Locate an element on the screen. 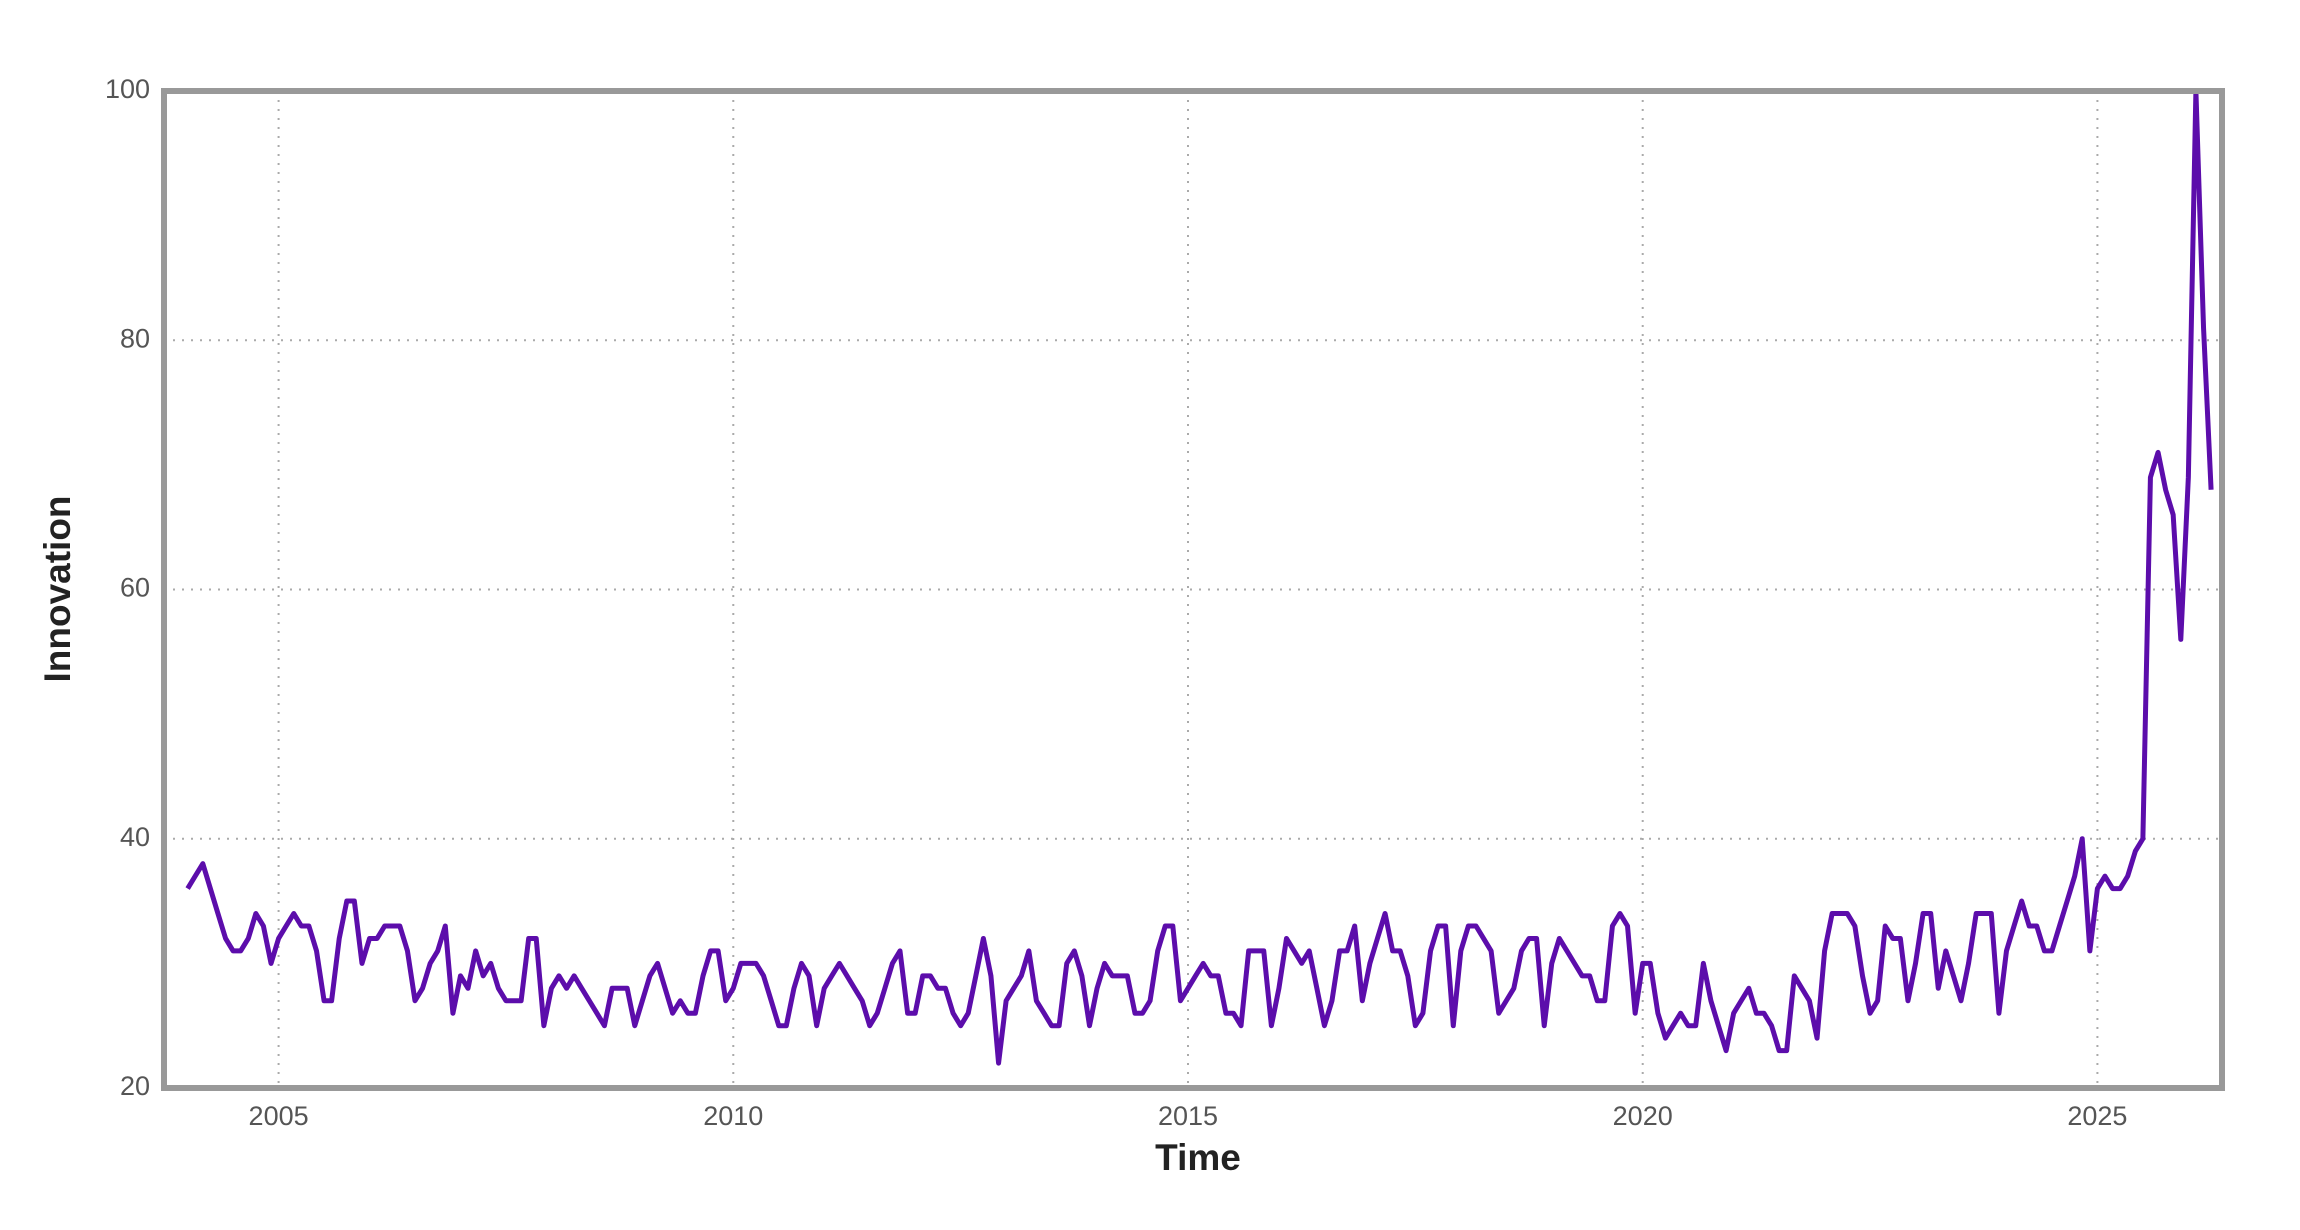 This screenshot has height=1230, width=2300. x-tick-label: 2020 is located at coordinates (1643, 1116).